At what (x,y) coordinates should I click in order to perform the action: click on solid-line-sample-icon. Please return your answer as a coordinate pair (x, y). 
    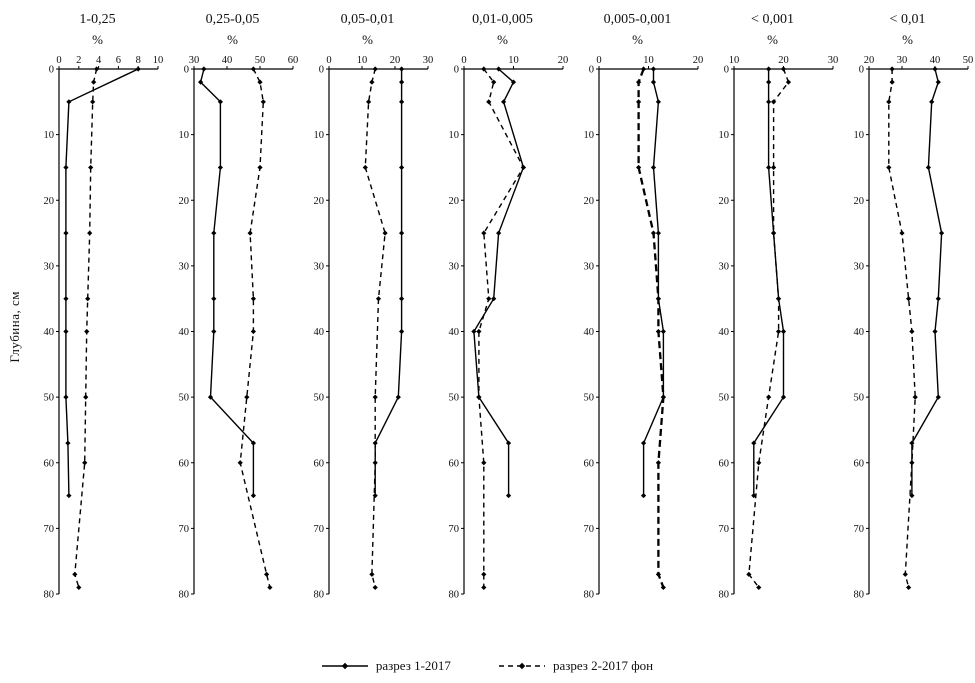
    Looking at the image, I should click on (344, 666).